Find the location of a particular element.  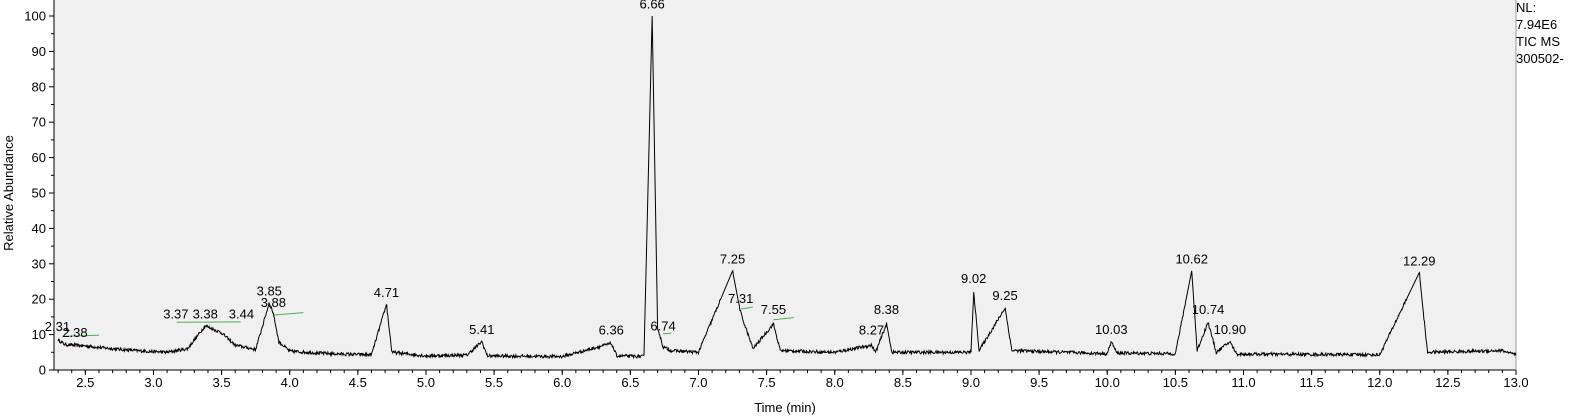

x-tick-label: 10.0 is located at coordinates (1107, 382).